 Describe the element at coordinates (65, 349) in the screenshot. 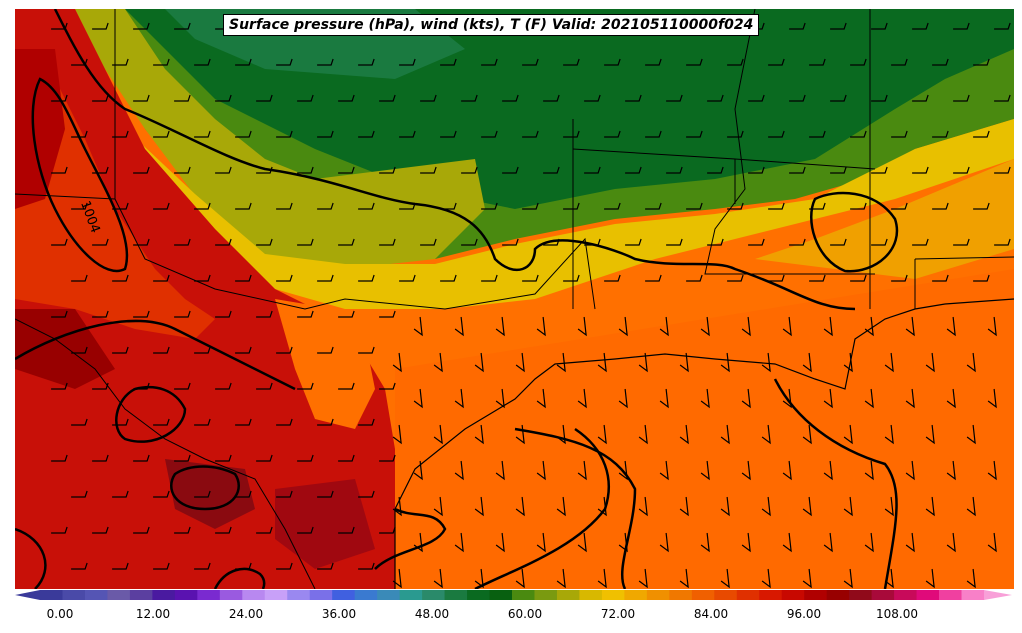

I see `dark-red-southwest` at that location.